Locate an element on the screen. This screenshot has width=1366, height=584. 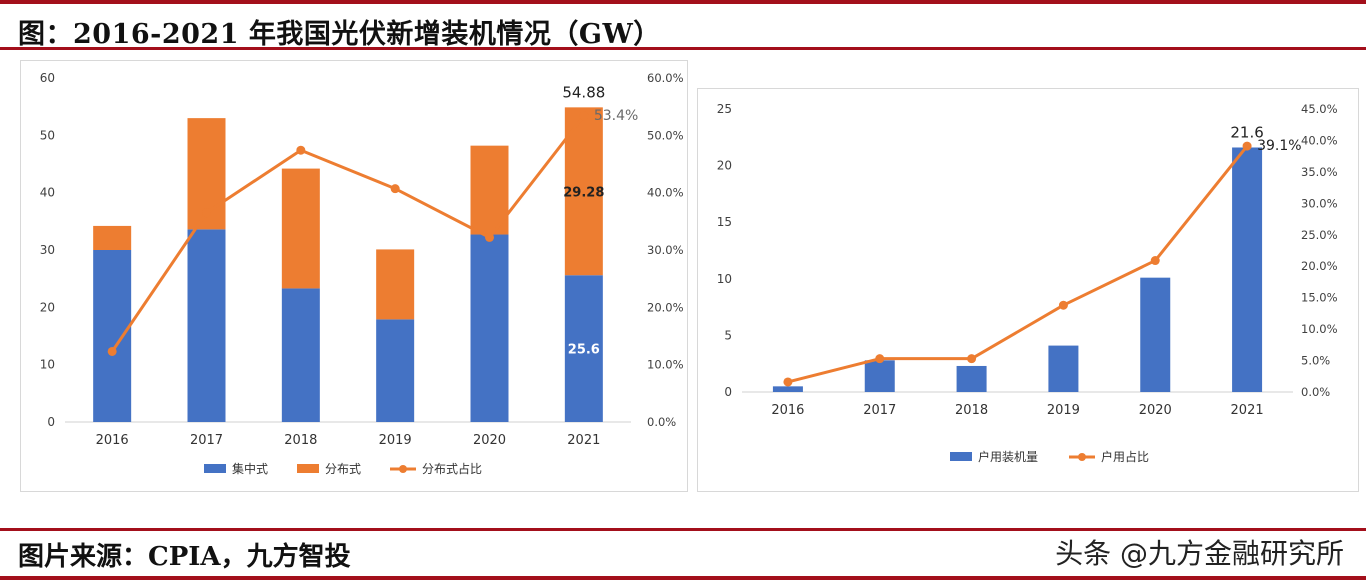
watermark: 头条 @九方金融研究所 is located at coordinates (1199, 553).